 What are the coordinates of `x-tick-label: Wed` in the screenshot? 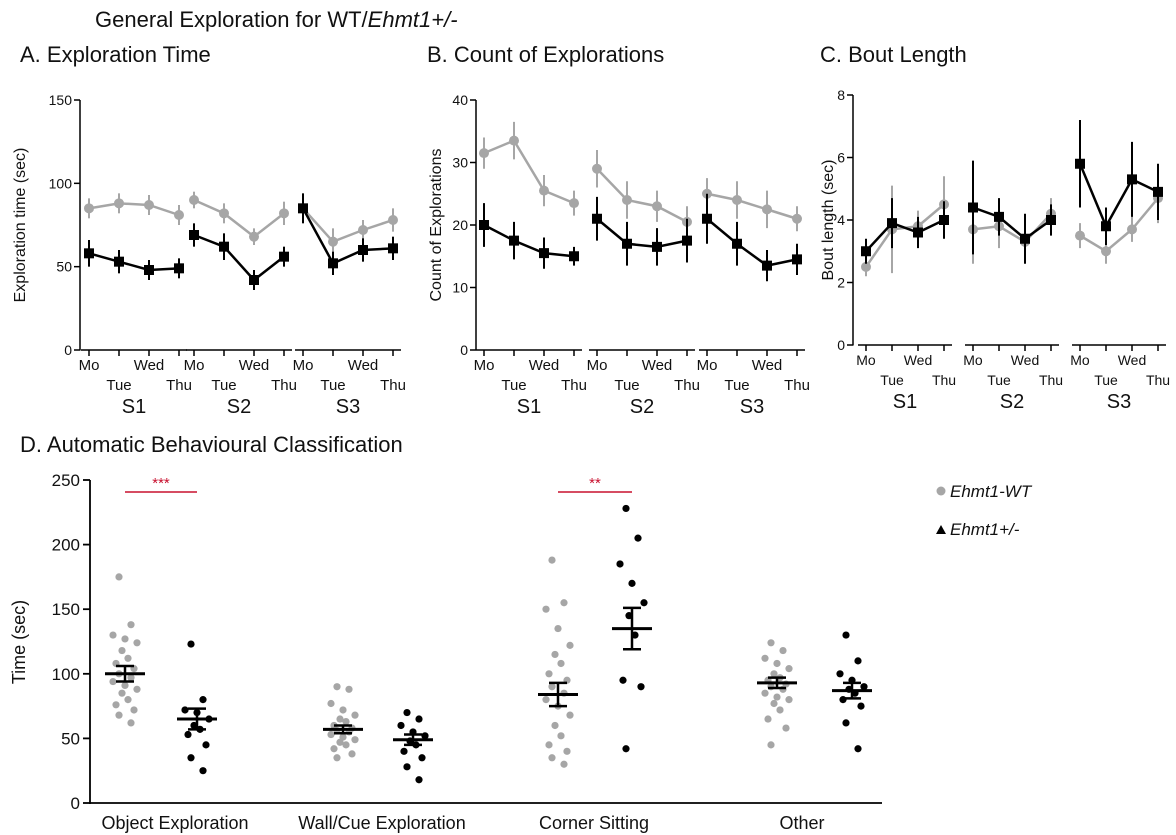 It's located at (149, 365).